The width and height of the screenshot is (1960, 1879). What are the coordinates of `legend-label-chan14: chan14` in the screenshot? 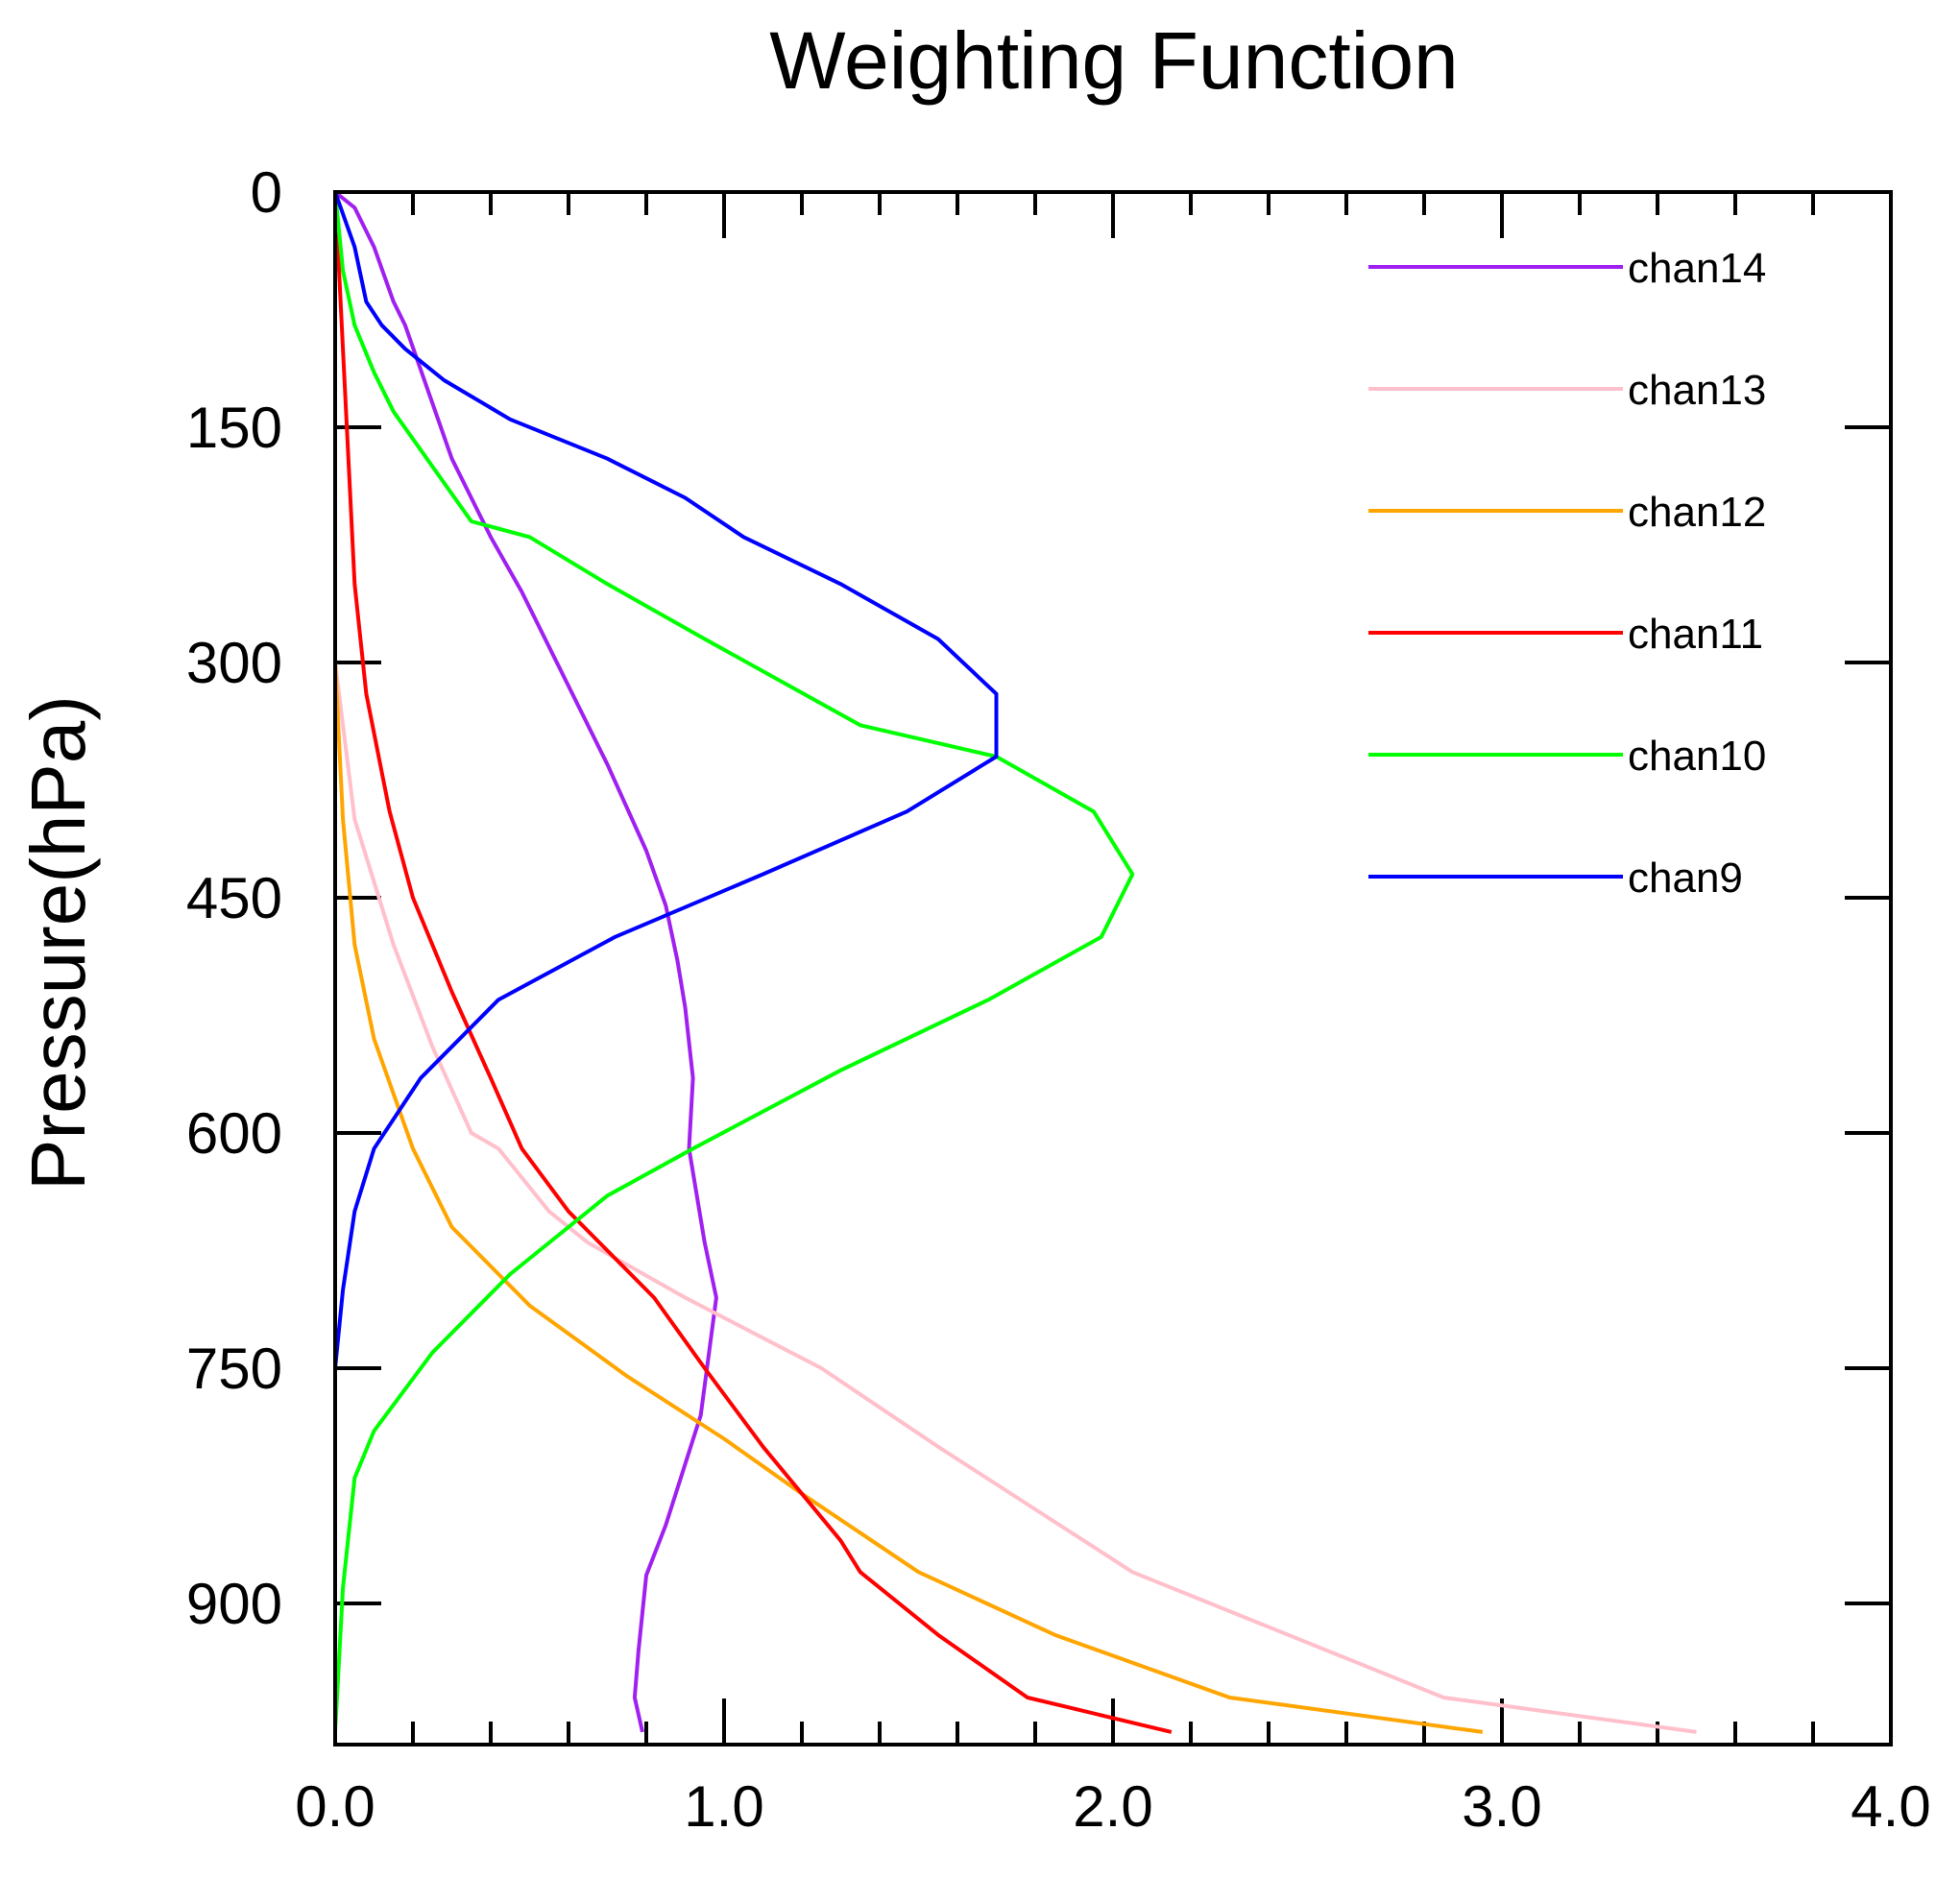 It's located at (1697, 268).